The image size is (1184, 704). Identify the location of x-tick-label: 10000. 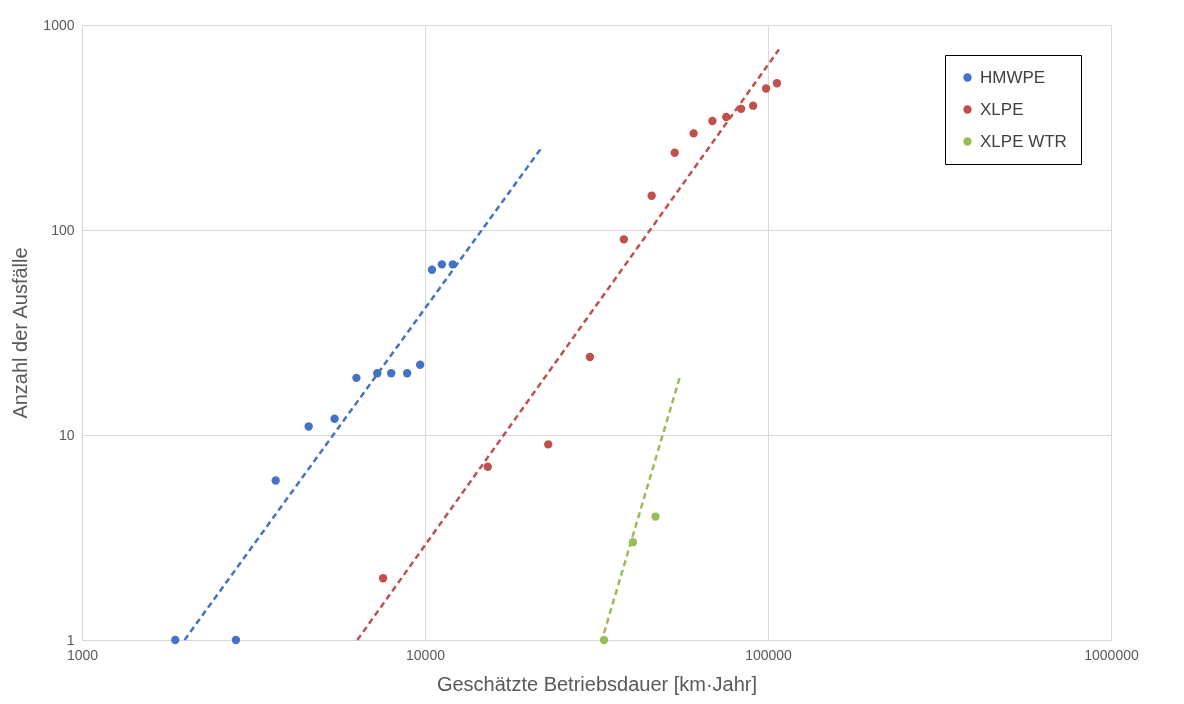
(426, 654).